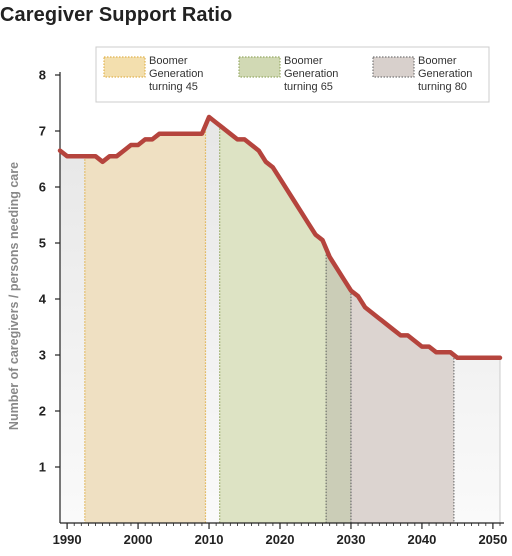 This screenshot has height=556, width=512. Describe the element at coordinates (42, 187) in the screenshot. I see `y-tick-label: 6` at that location.